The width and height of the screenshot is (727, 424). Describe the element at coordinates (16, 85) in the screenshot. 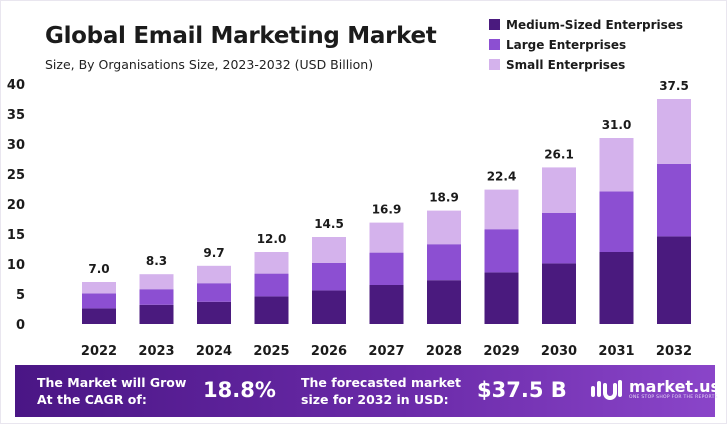

I see `y-tick-label: 40` at that location.